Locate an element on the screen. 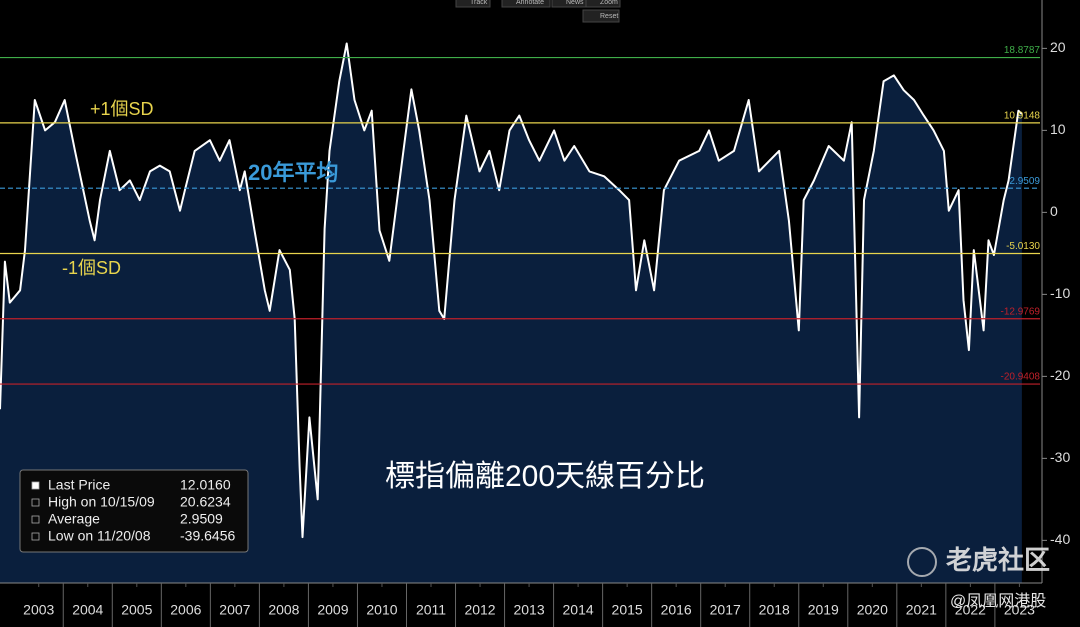 The image size is (1080, 627). x-tick-label: 2018 is located at coordinates (774, 610).